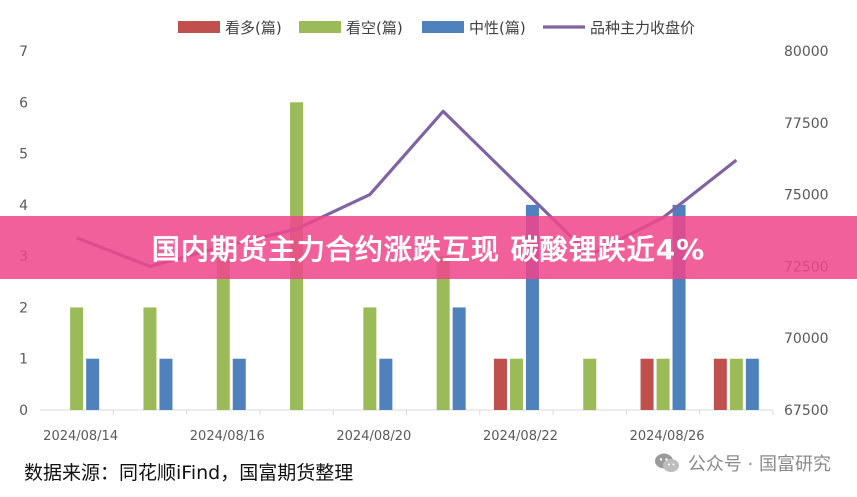 The image size is (857, 497). I want to click on y-left-tick-label: 7, so click(23, 52).